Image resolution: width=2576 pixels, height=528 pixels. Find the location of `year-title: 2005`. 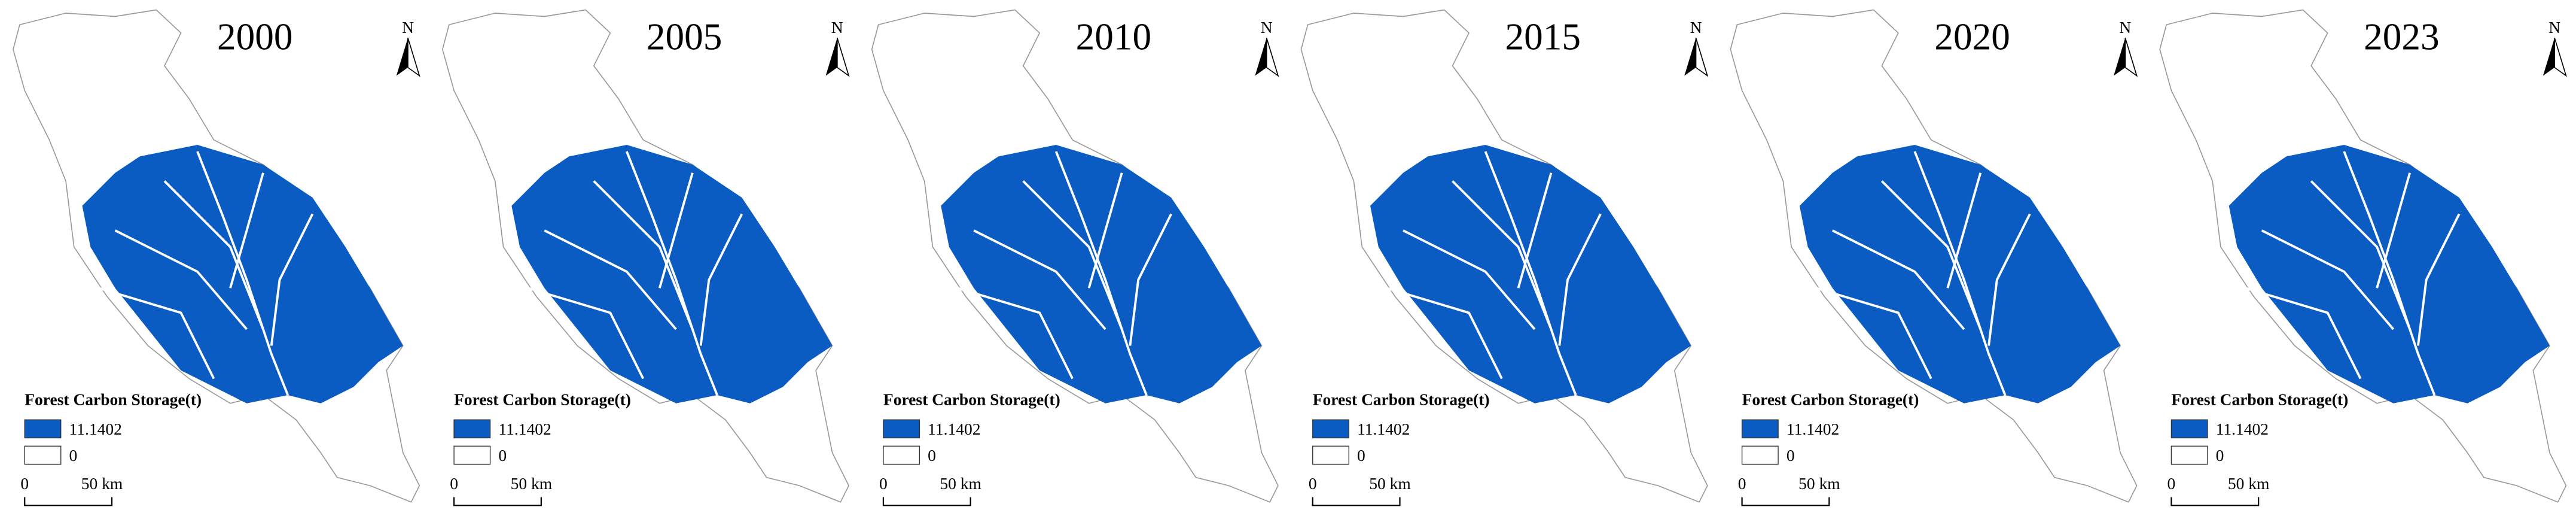

year-title: 2005 is located at coordinates (685, 37).